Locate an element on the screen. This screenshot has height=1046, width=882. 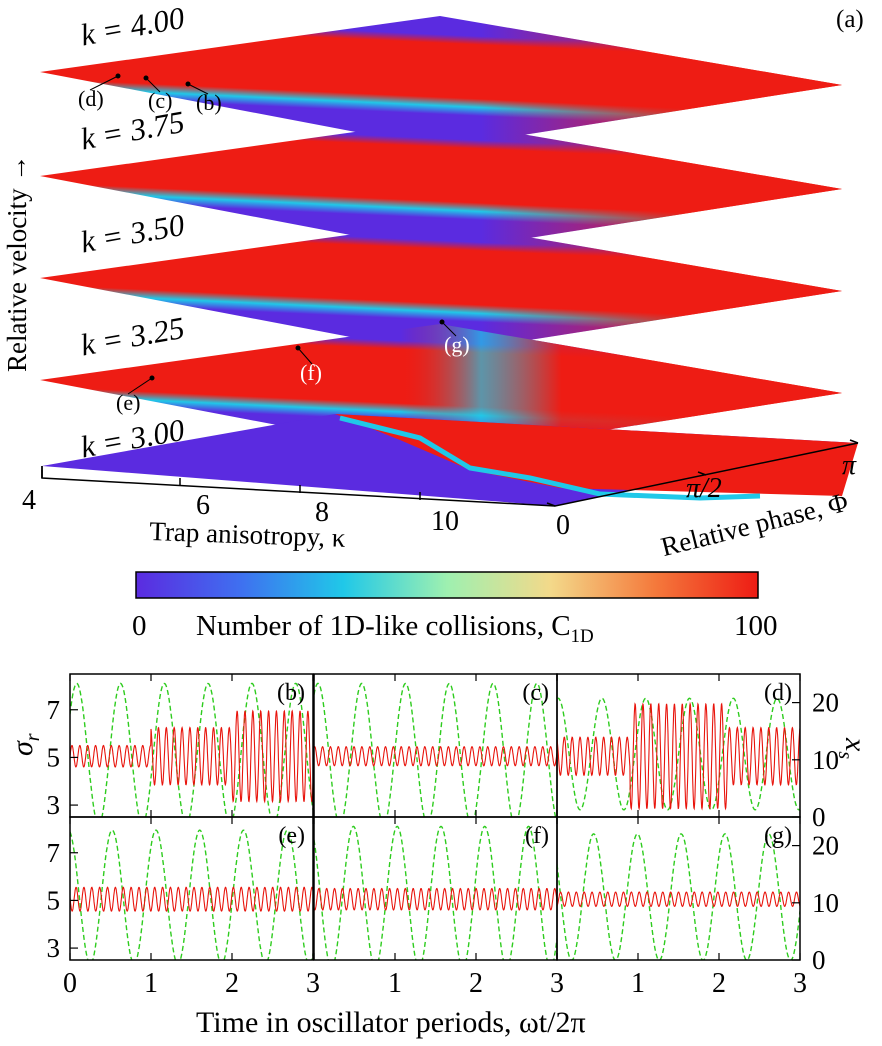
colorbar is located at coordinates (447, 585).